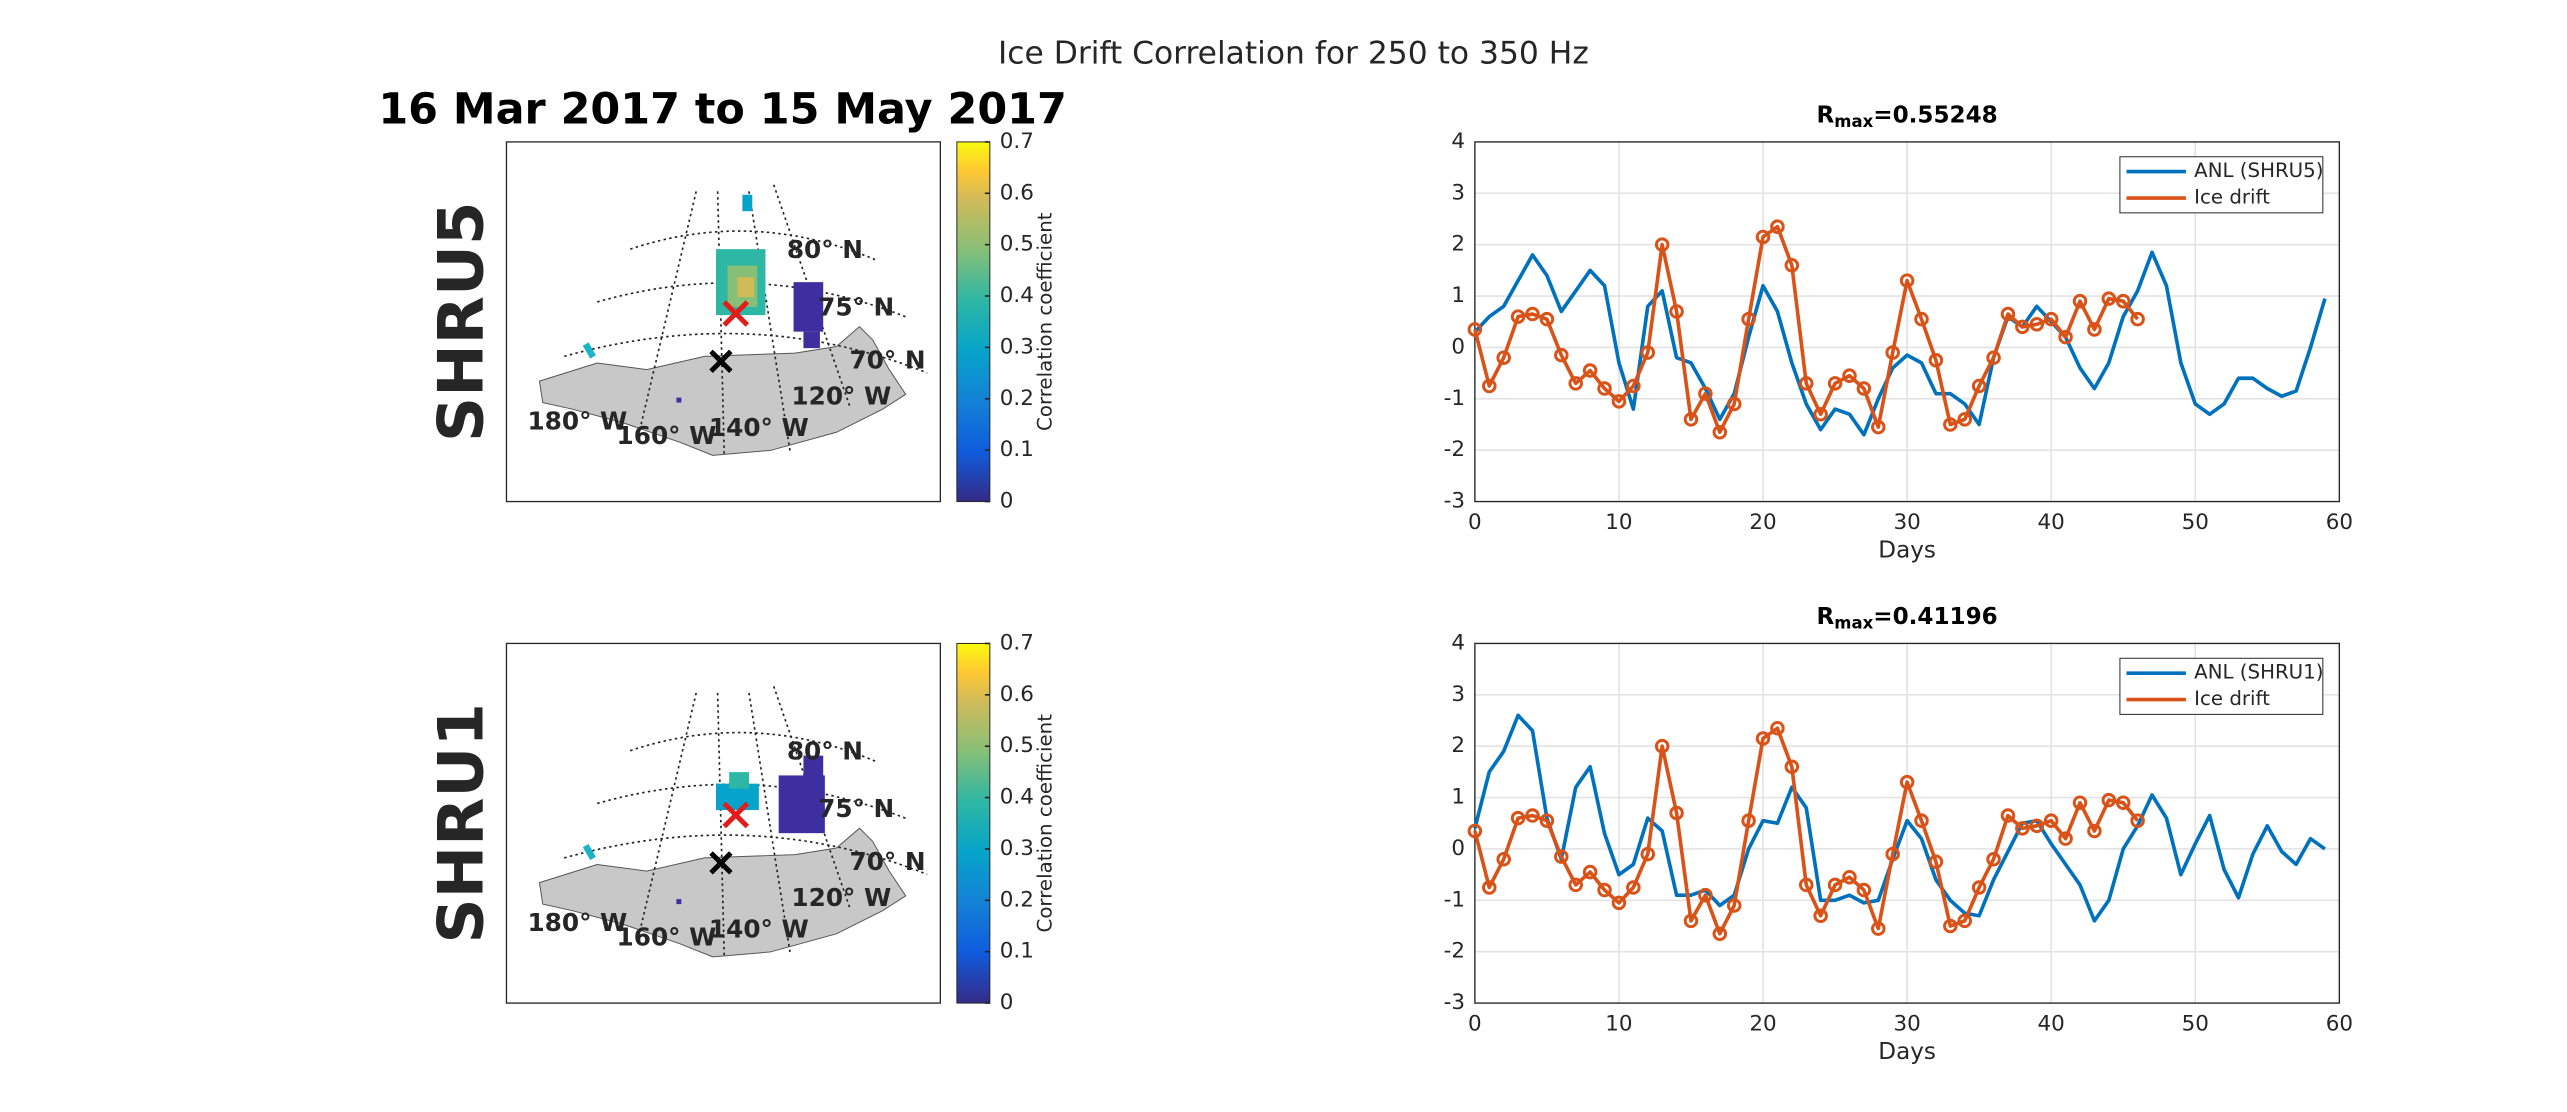  Describe the element at coordinates (722, 110) in the screenshot. I see `map-date-range: 16 Mar 2017 to 15 May 2017` at that location.